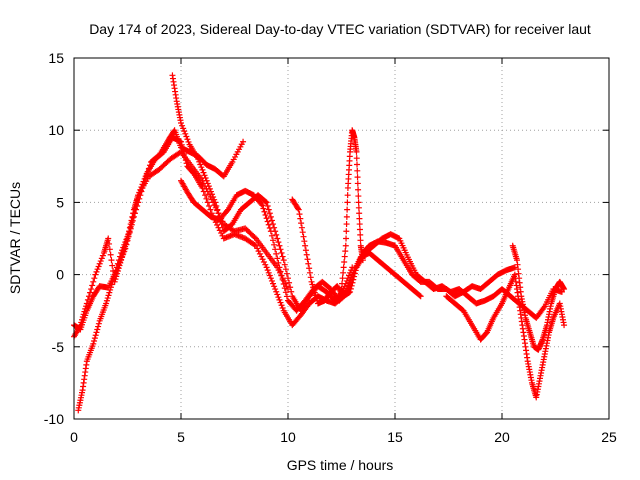  I want to click on x-tick-label: 5, so click(181, 437).